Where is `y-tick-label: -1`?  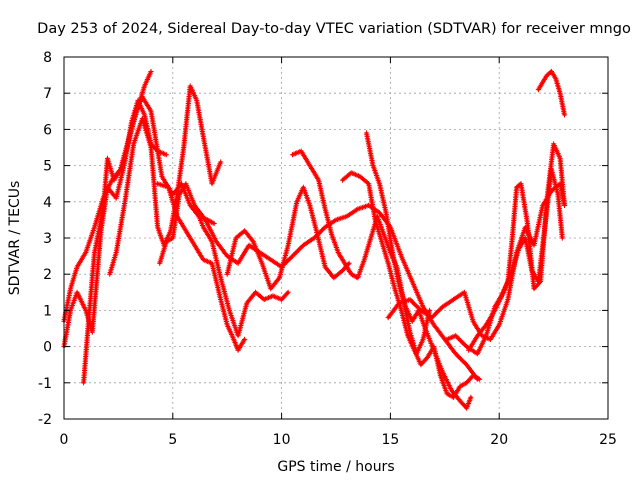 y-tick-label: -1 is located at coordinates (45, 384).